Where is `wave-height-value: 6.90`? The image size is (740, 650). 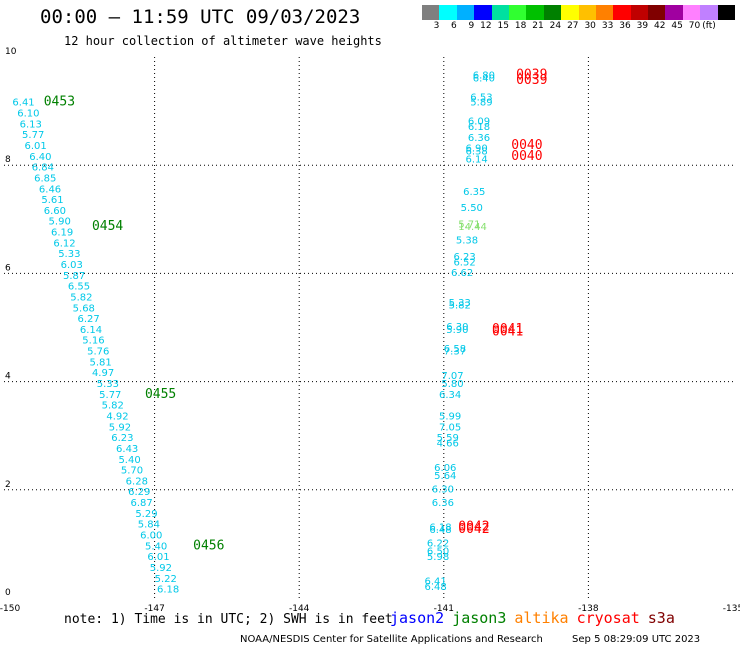
wave-height-value: 6.90 is located at coordinates (476, 149).